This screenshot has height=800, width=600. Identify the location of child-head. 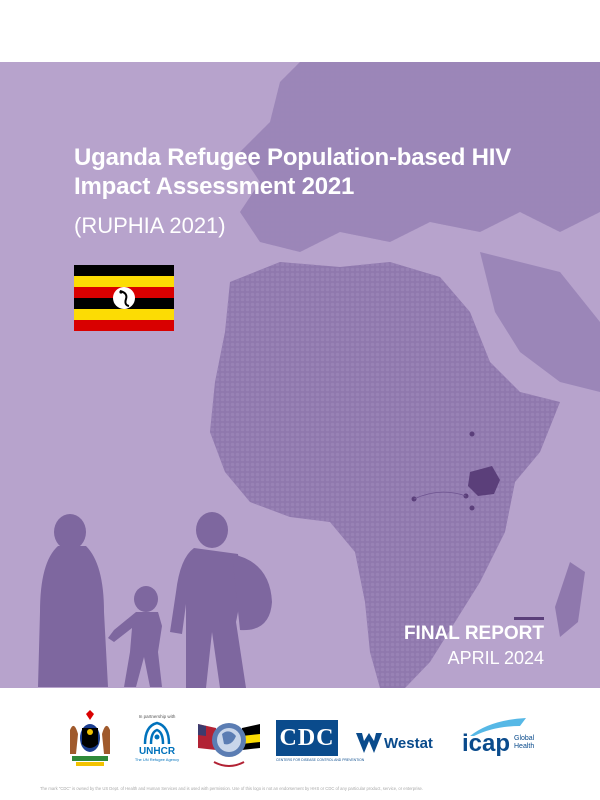
(146, 599).